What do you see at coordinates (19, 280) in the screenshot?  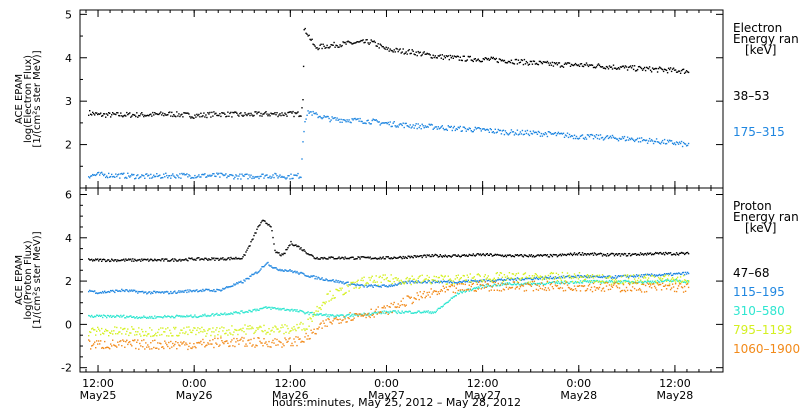 I see `y-axis-label-bottom: ACE EPAM` at bounding box center [19, 280].